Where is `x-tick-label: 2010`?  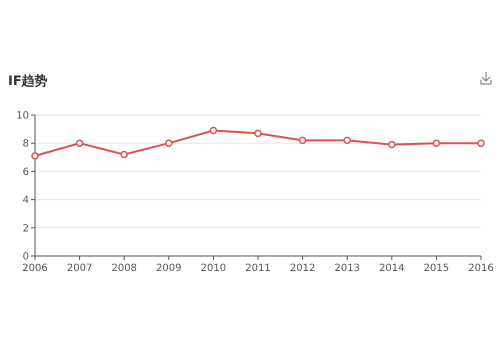 x-tick-label: 2010 is located at coordinates (213, 268).